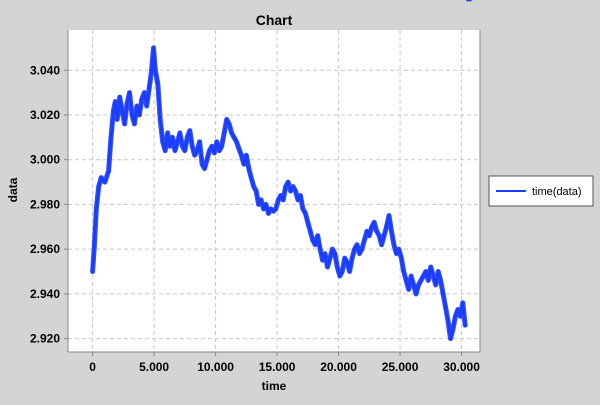  What do you see at coordinates (557, 192) in the screenshot?
I see `legend-label: time(data)` at bounding box center [557, 192].